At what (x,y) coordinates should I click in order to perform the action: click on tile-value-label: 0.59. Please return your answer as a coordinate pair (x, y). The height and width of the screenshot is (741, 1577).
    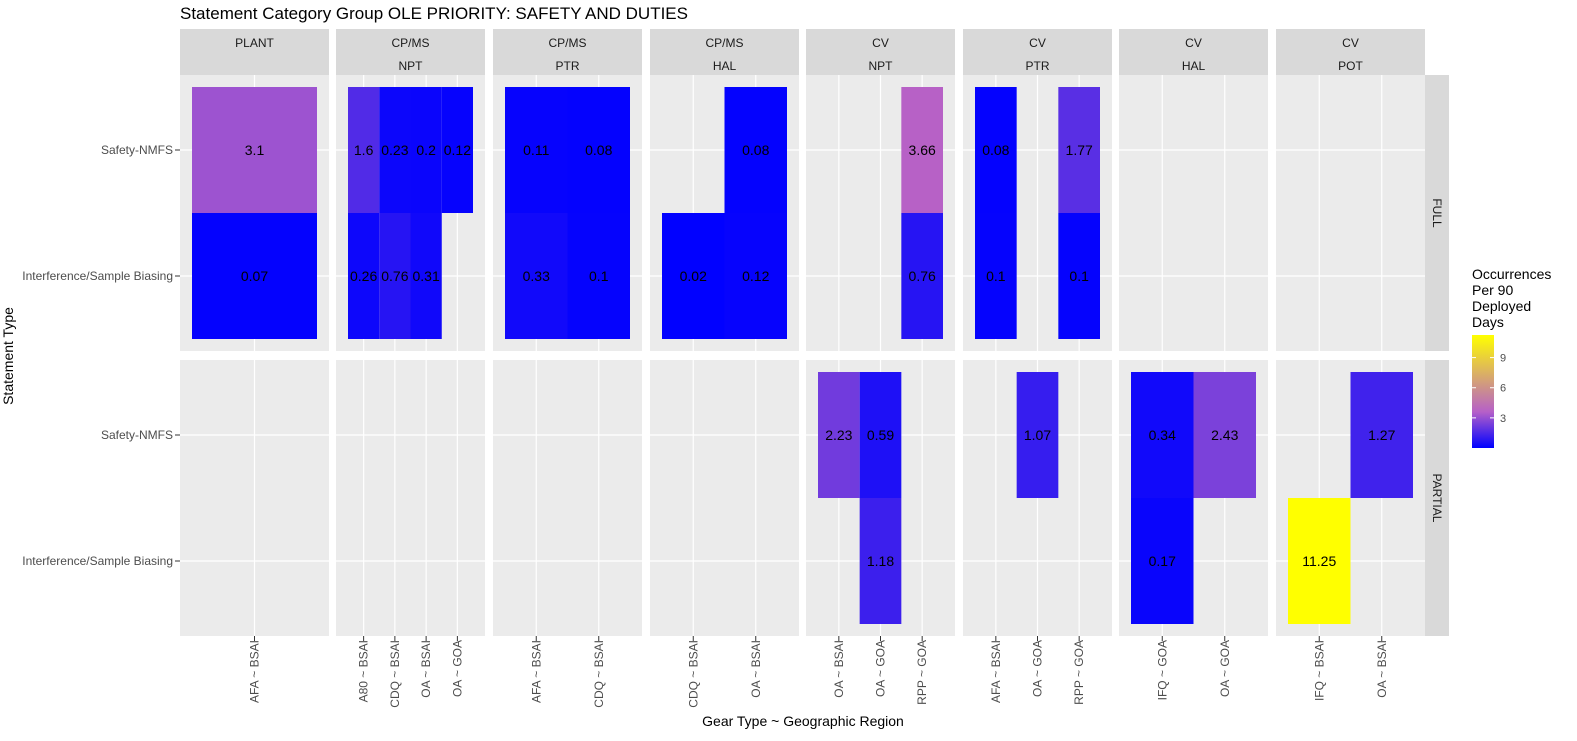
    Looking at the image, I should click on (880, 435).